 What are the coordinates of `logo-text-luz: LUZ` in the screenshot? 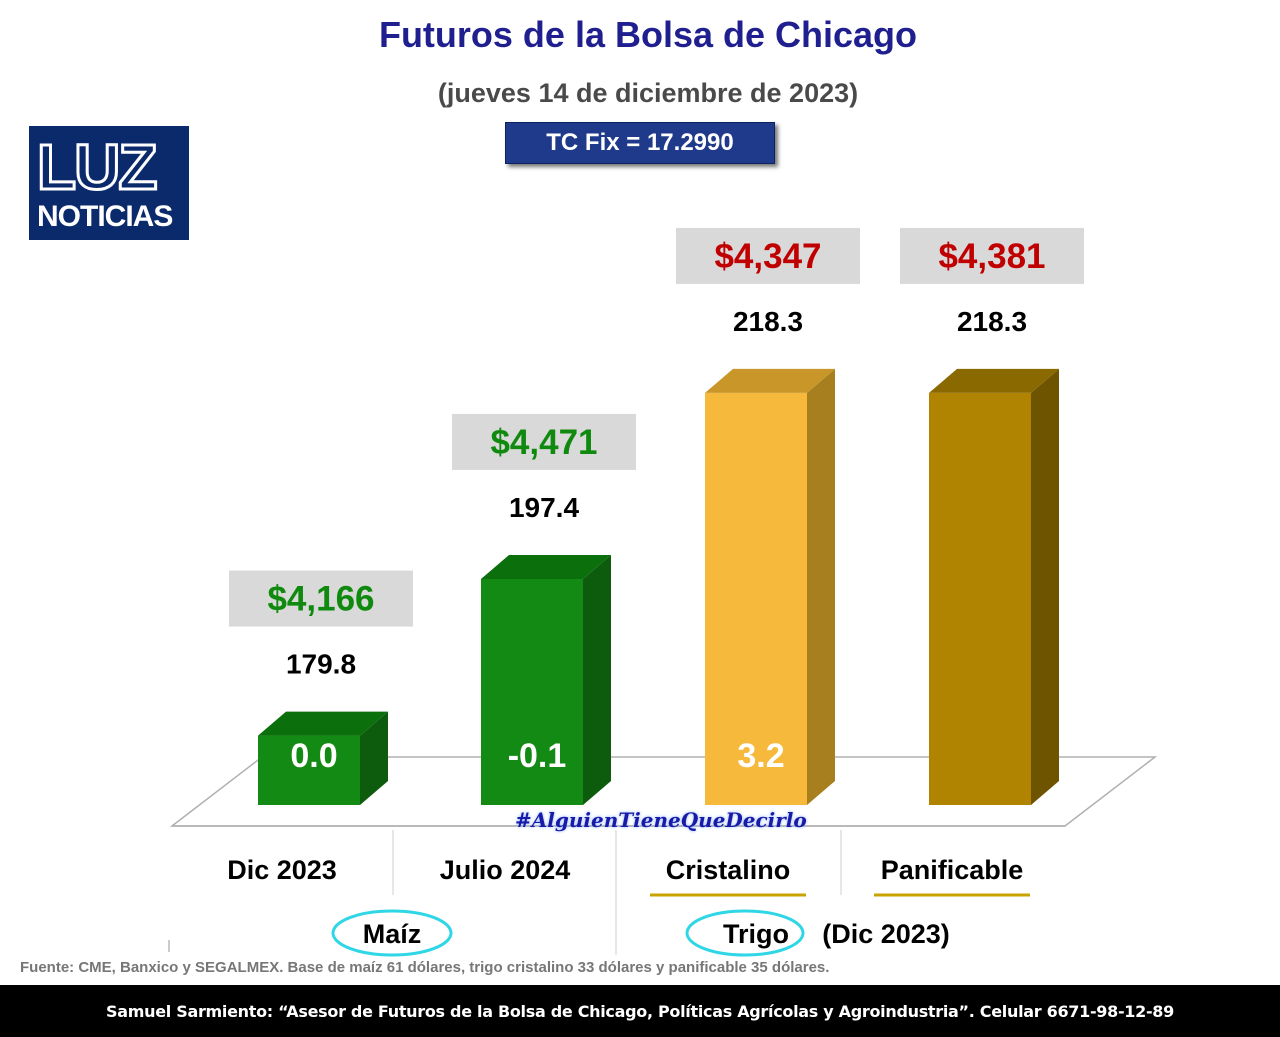 It's located at (96, 167).